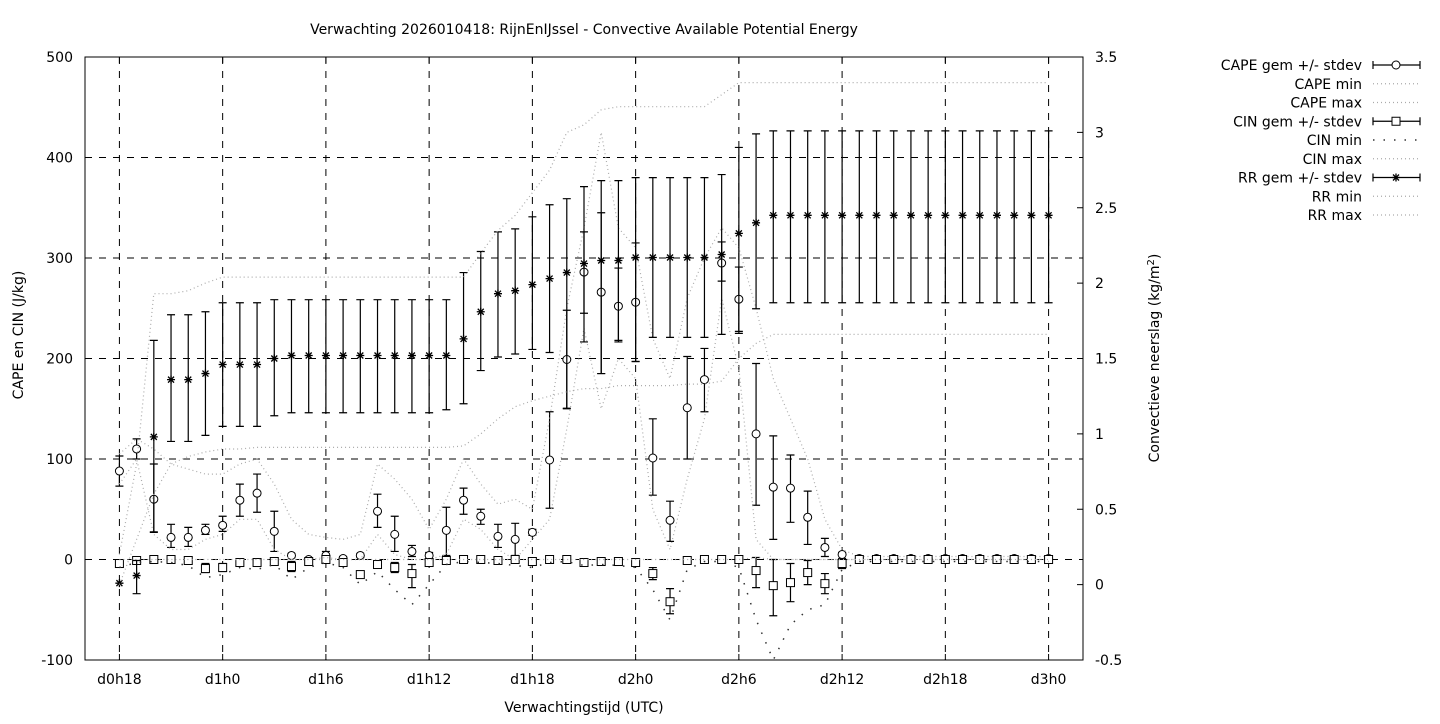 The width and height of the screenshot is (1440, 724). What do you see at coordinates (1106, 58) in the screenshot?
I see `y2-tick-label: 3.5` at bounding box center [1106, 58].